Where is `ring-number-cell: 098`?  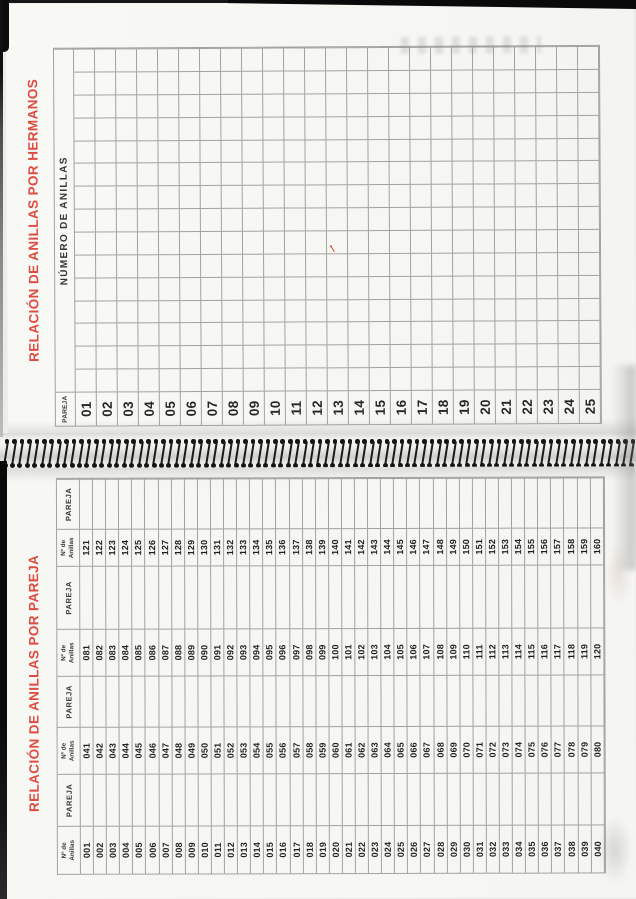 ring-number-cell: 098 is located at coordinates (309, 652).